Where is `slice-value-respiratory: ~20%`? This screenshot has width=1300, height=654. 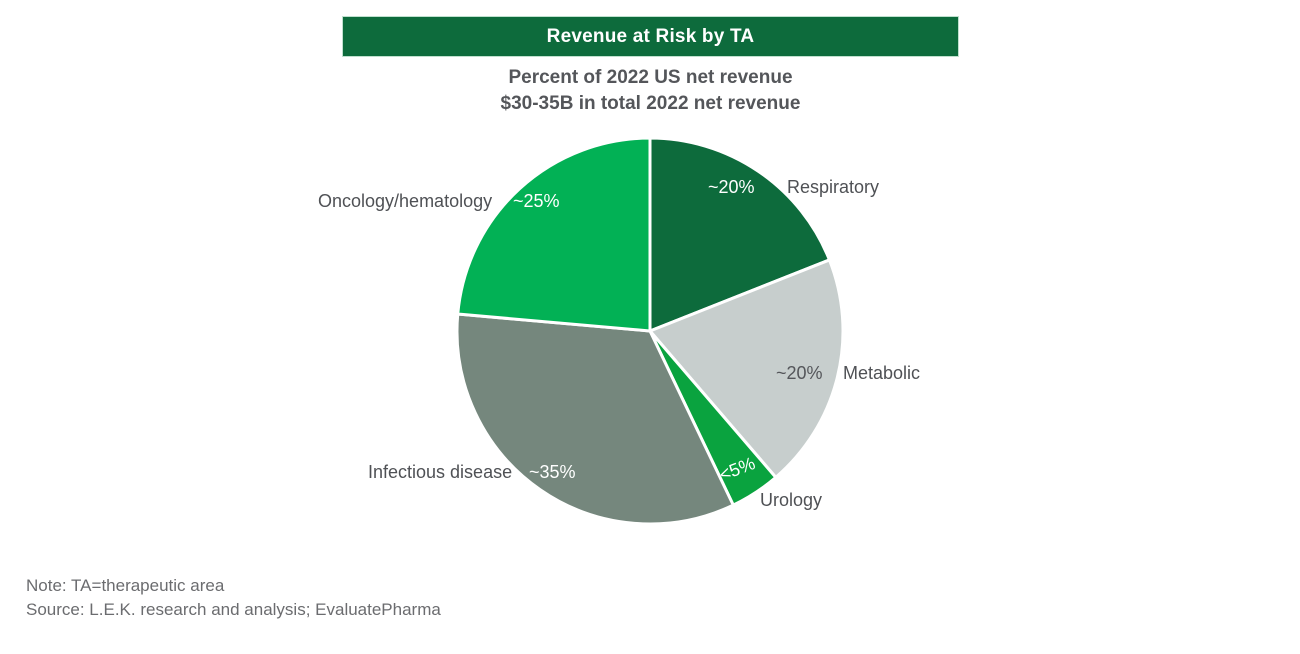 slice-value-respiratory: ~20% is located at coordinates (731, 187).